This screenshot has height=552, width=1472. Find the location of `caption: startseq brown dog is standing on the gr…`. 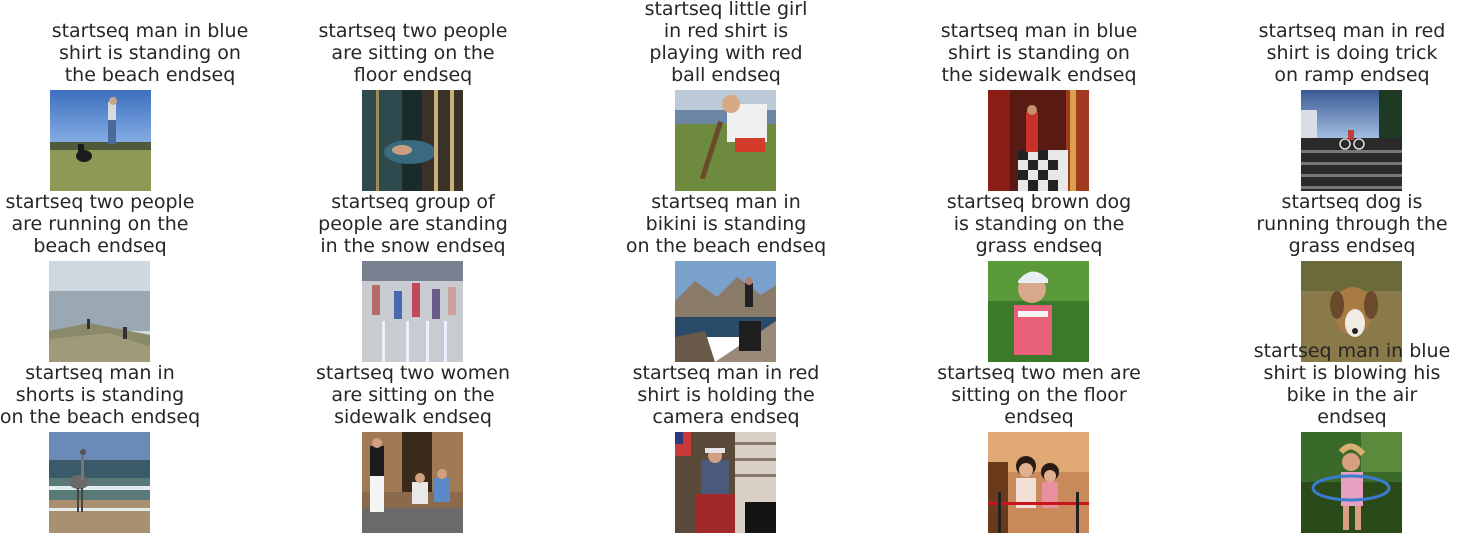

caption: startseq brown dog is standing on the gr… is located at coordinates (1039, 224).